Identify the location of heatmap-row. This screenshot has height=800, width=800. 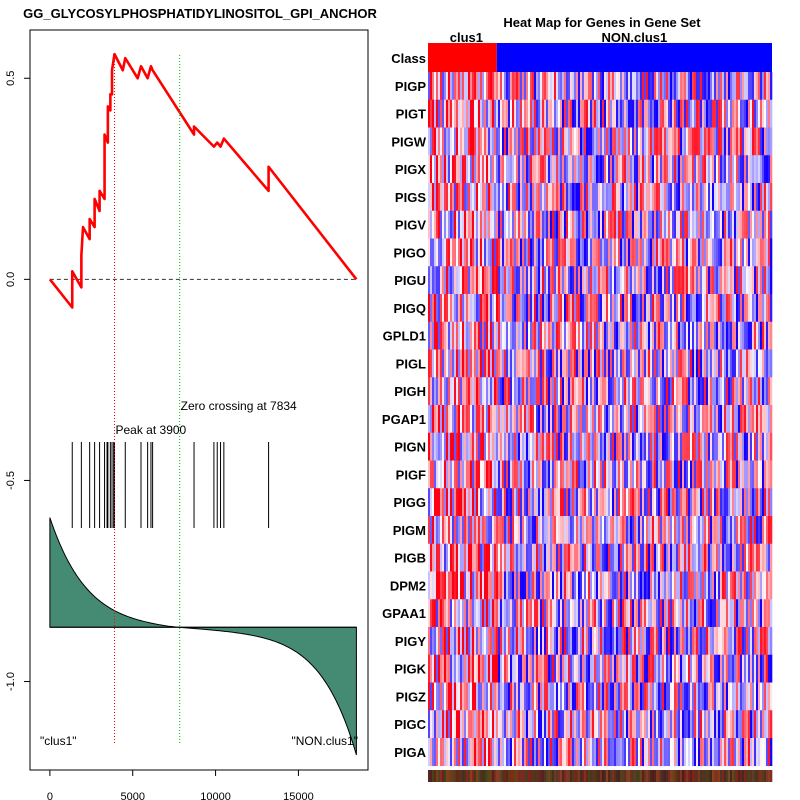
(600, 696).